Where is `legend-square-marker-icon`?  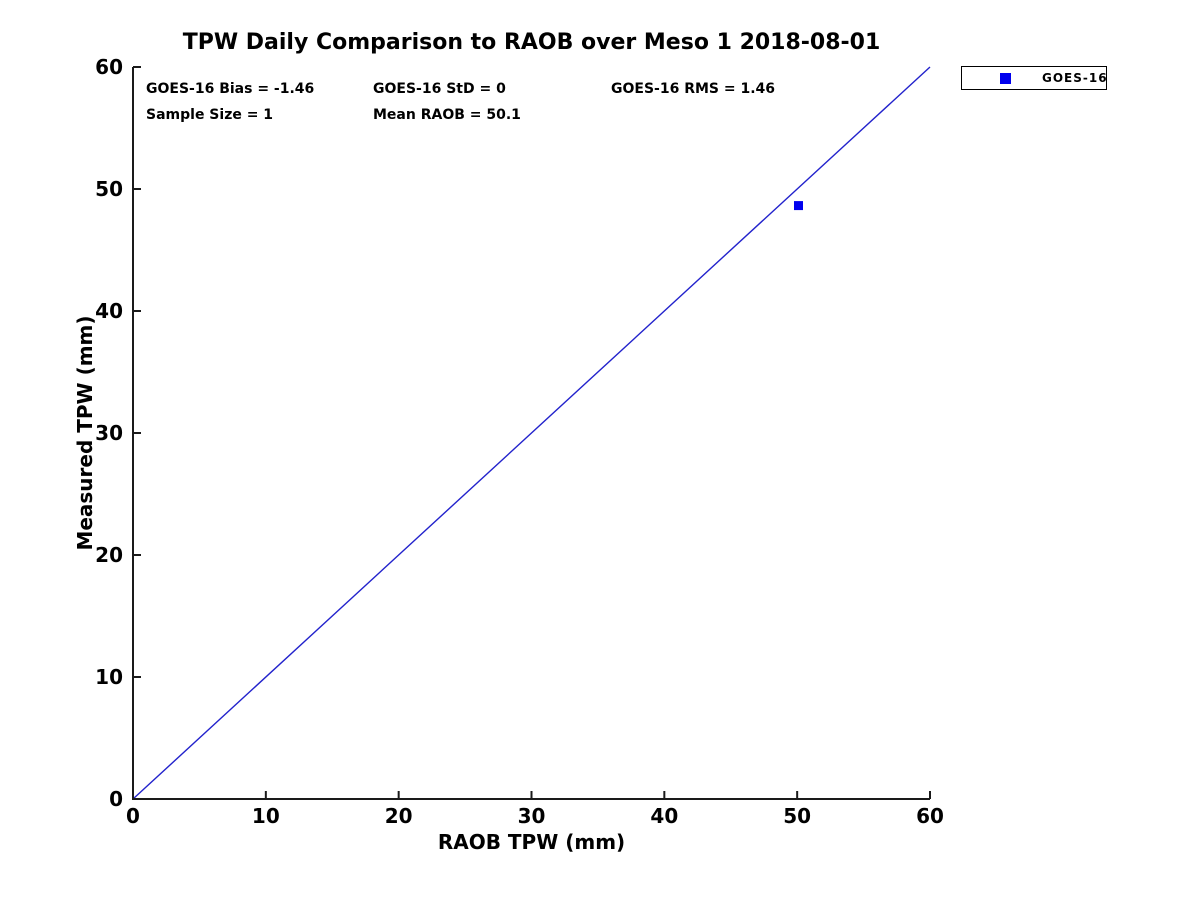 legend-square-marker-icon is located at coordinates (1005, 78).